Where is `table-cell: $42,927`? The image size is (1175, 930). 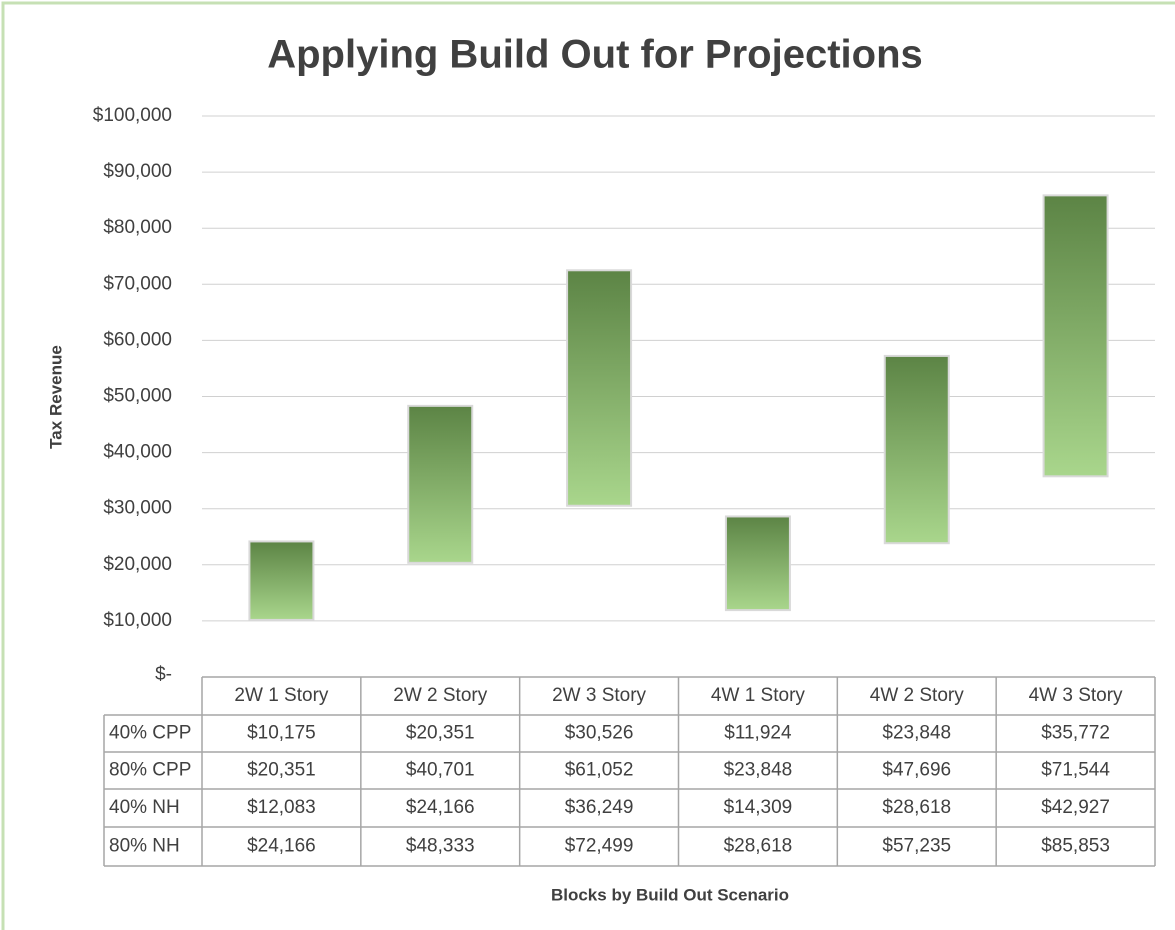
table-cell: $42,927 is located at coordinates (1075, 807).